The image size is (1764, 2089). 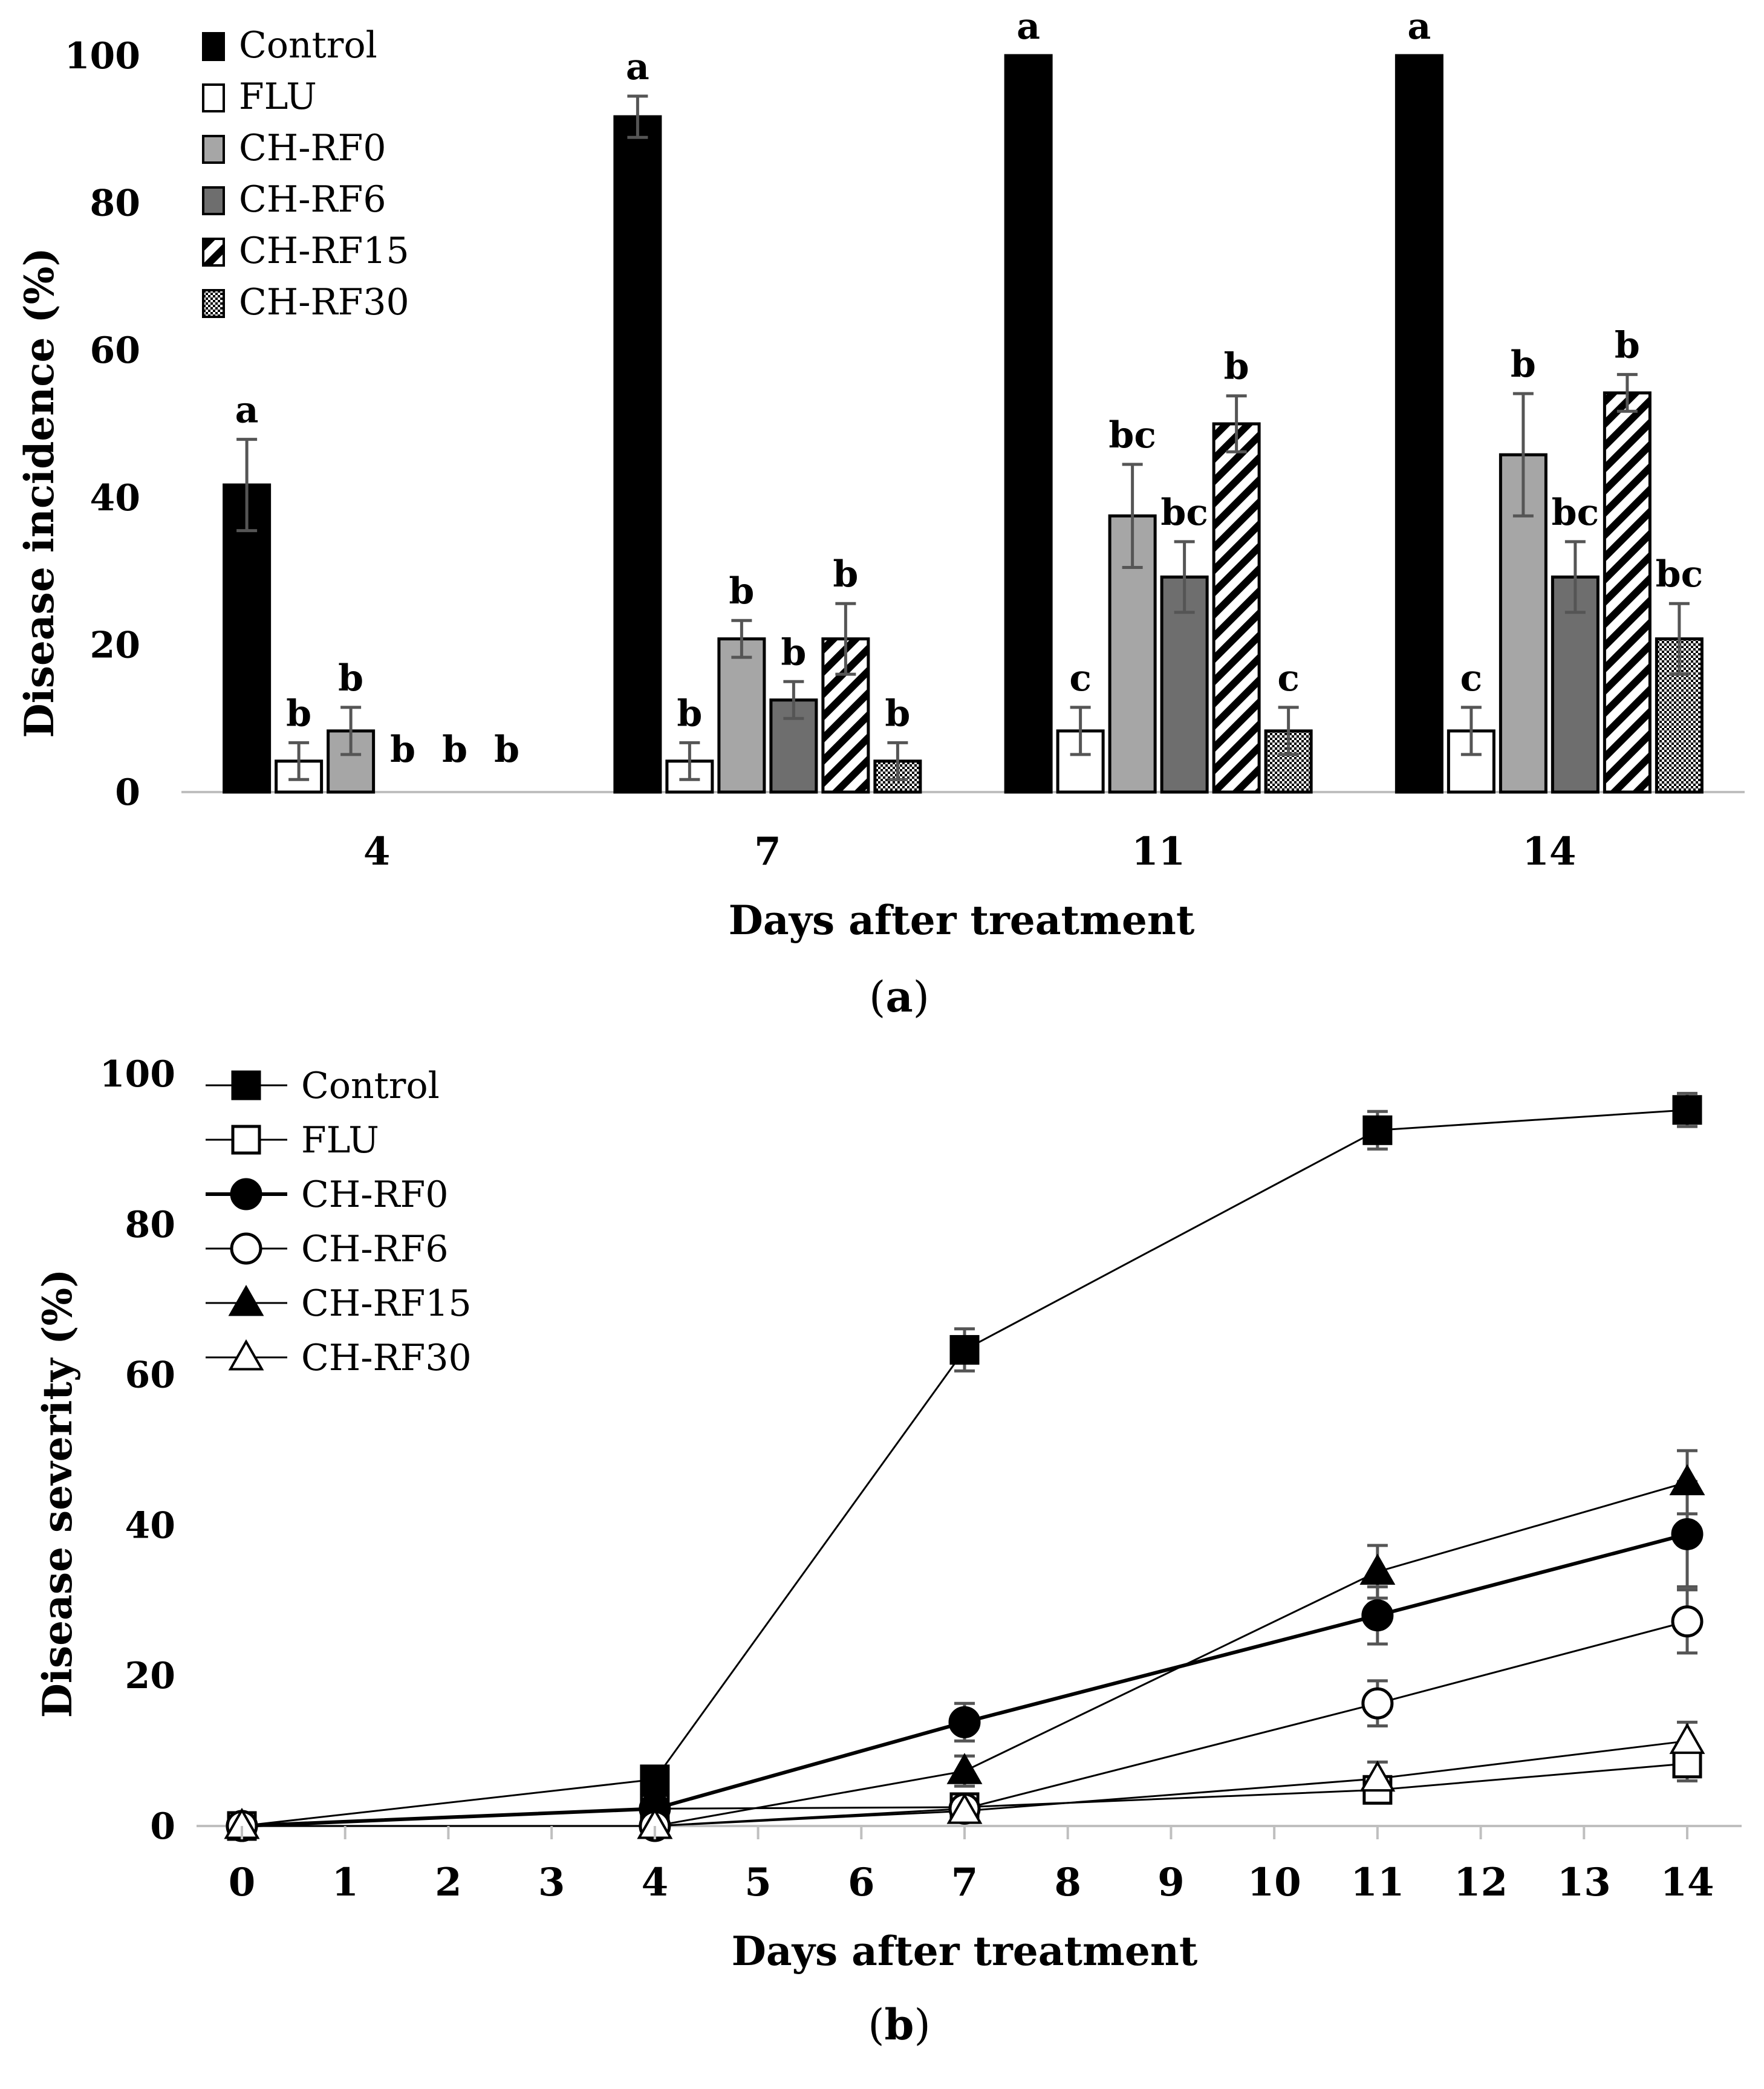 I want to click on y-tick-label-a: 0, so click(x=127, y=793).